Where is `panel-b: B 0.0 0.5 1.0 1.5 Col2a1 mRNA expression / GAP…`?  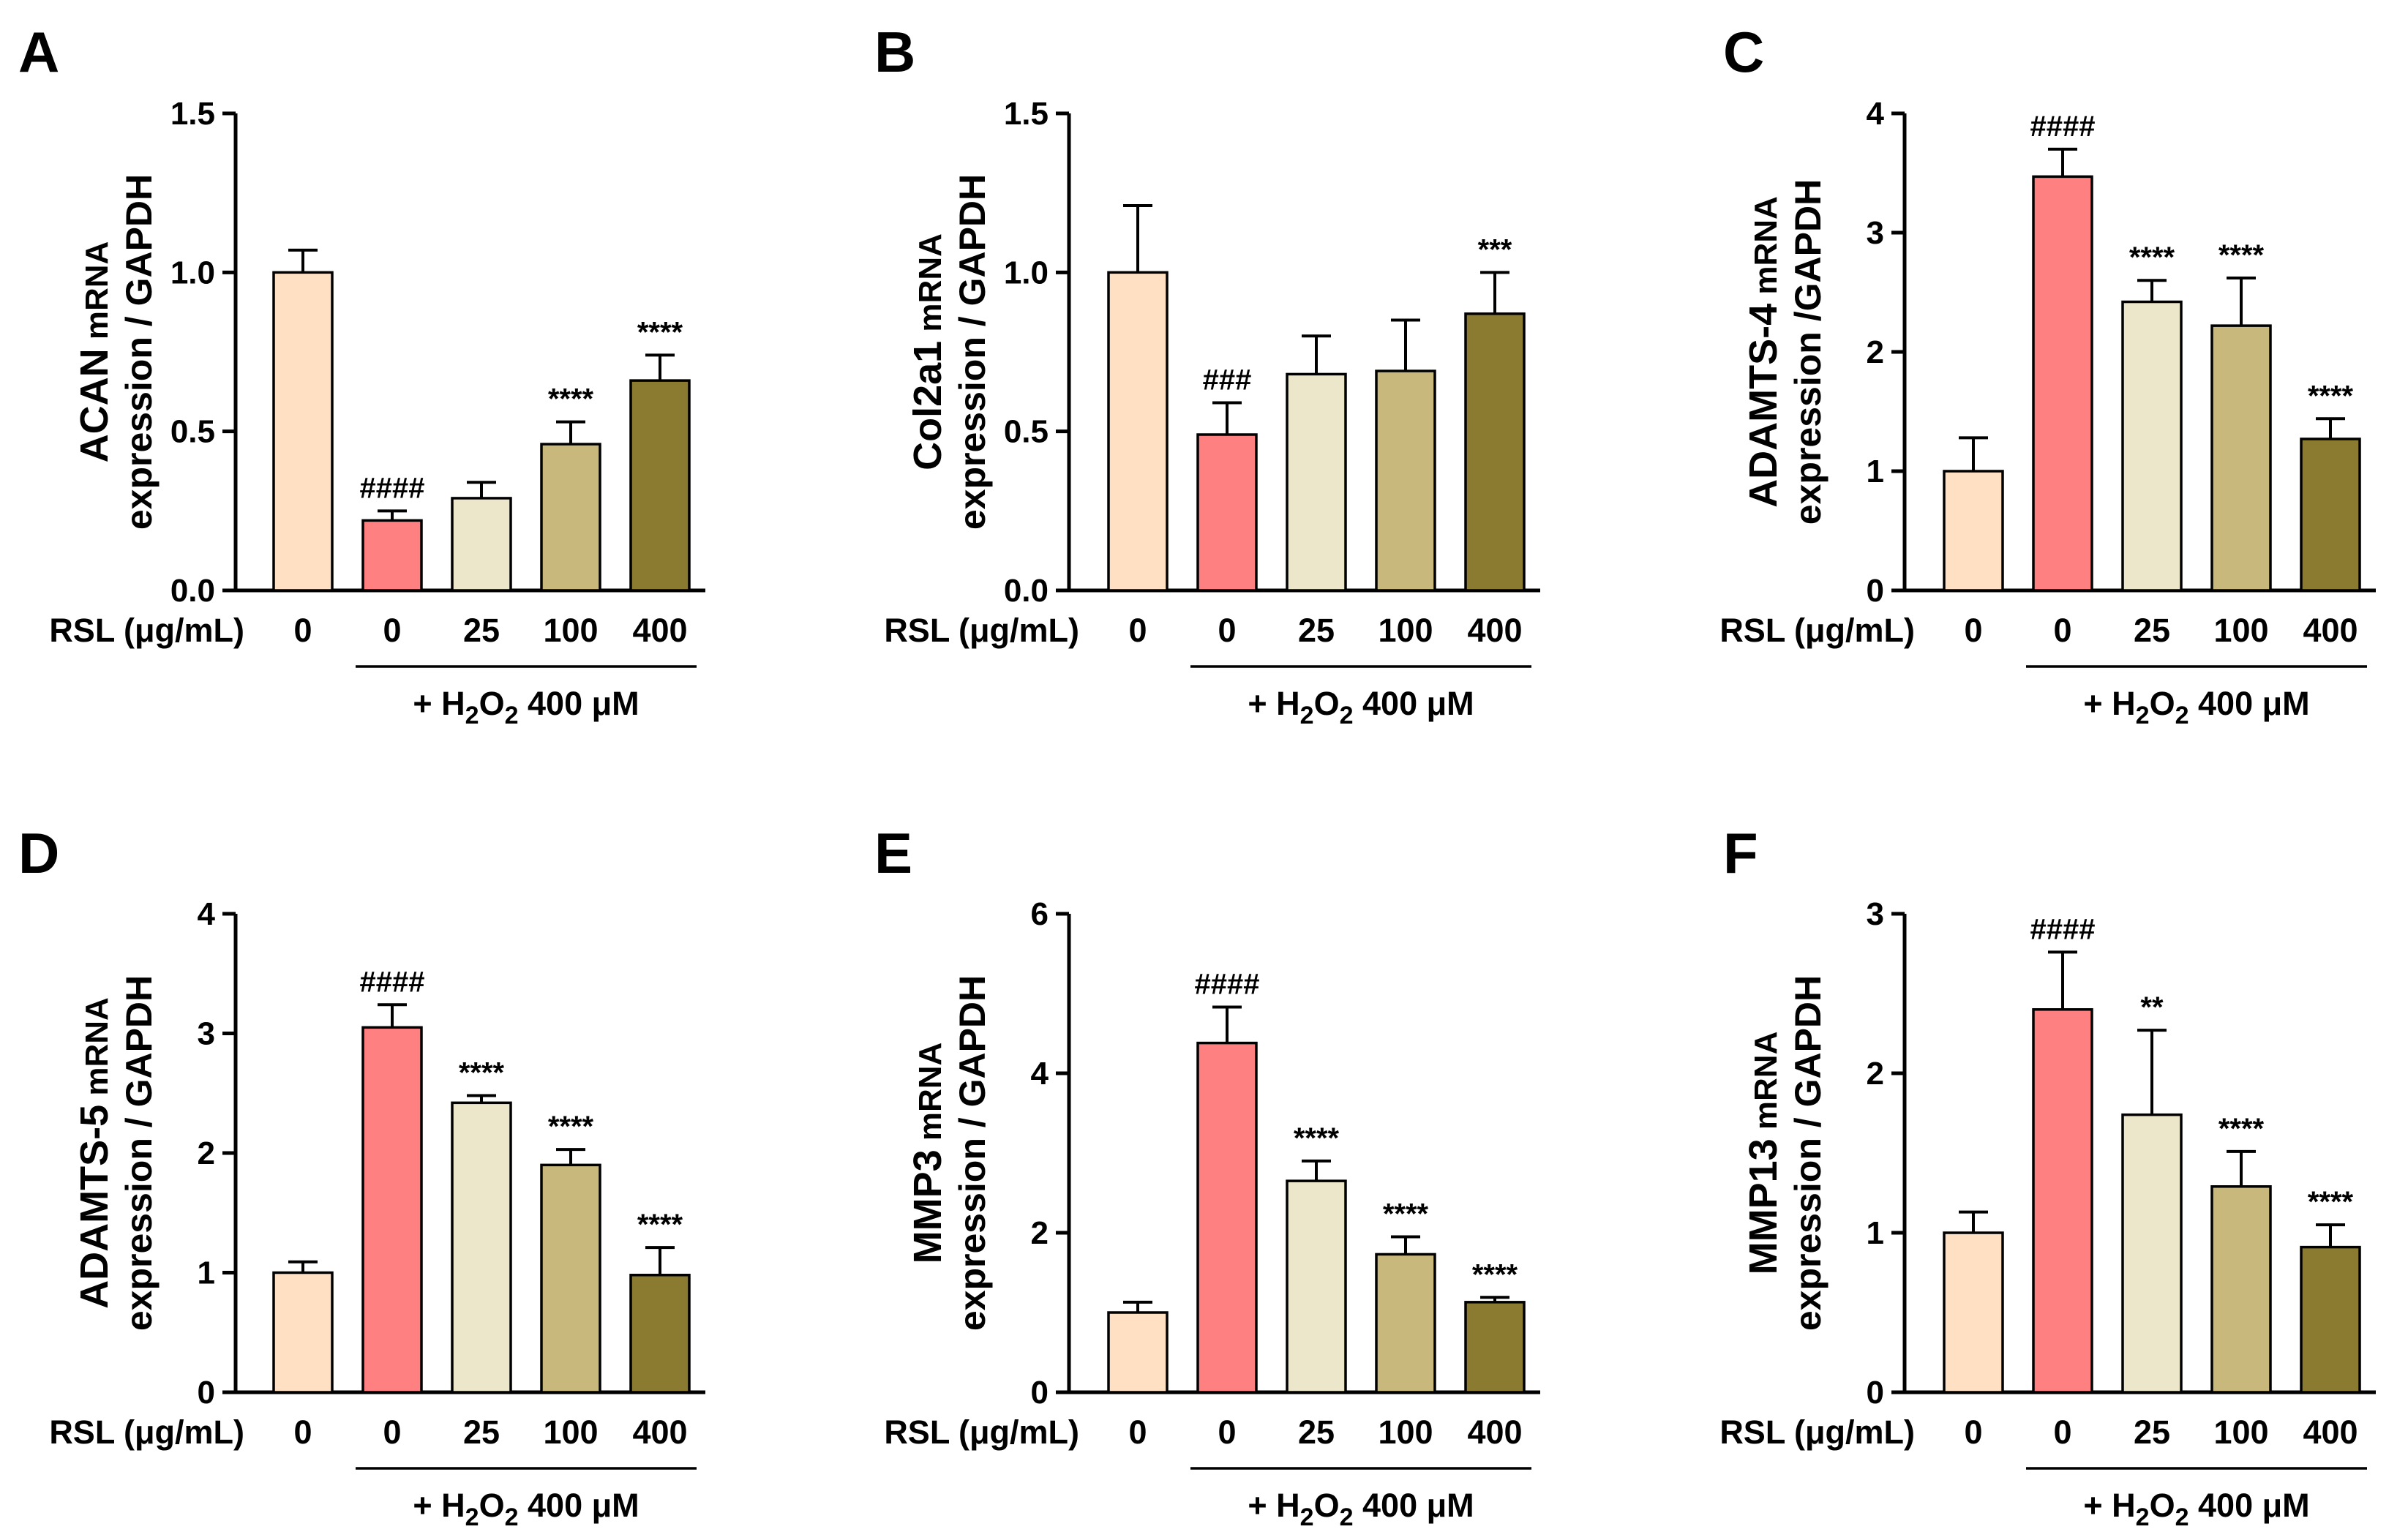 panel-b: B 0.0 0.5 1.0 1.5 Col2a1 mRNA expression / GAP… is located at coordinates (1207, 374).